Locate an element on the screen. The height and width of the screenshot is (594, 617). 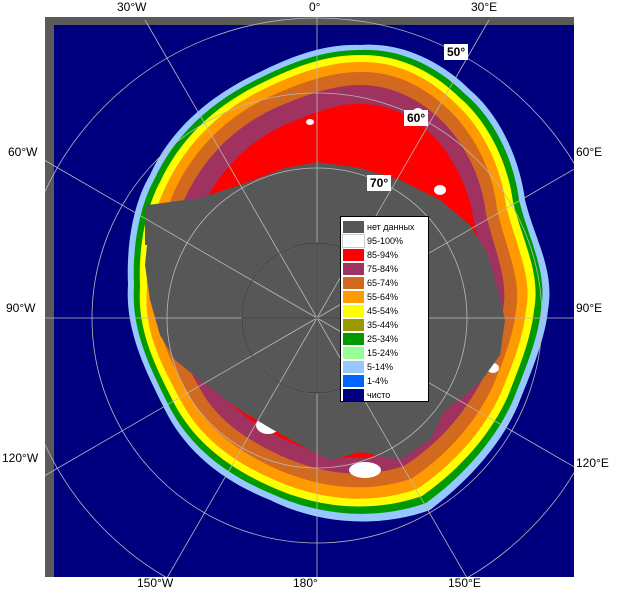
lon-label-0-top: 0° is located at coordinates (315, 7).